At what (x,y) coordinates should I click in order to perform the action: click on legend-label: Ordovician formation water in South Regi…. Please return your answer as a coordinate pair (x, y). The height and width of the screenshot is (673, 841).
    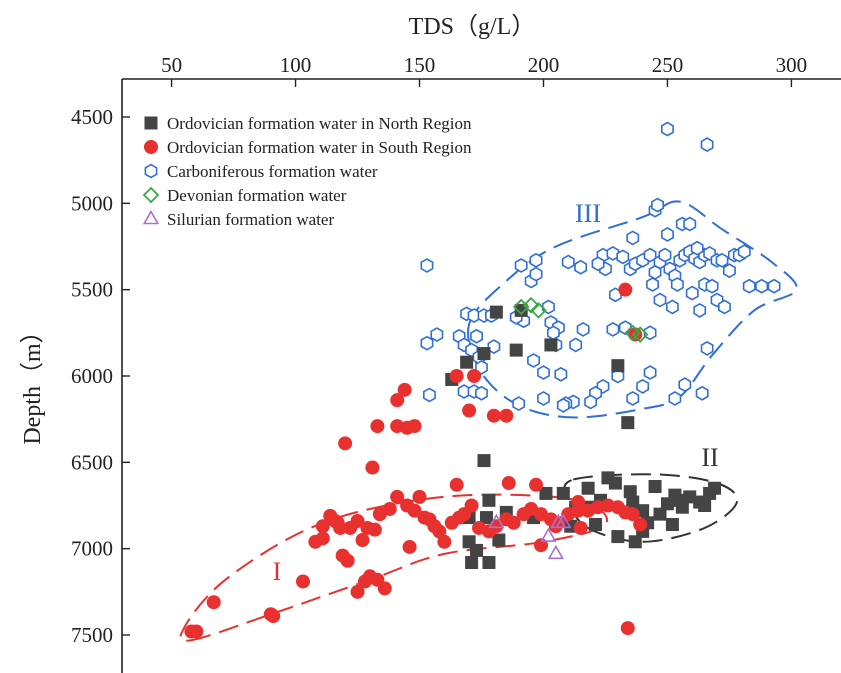
    Looking at the image, I should click on (319, 147).